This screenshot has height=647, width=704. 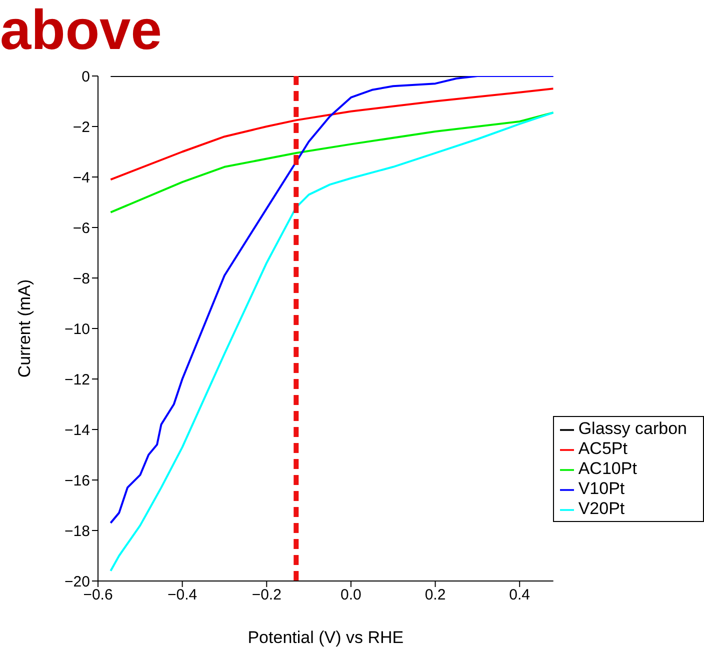 What do you see at coordinates (603, 448) in the screenshot?
I see `legend-label: AC5Pt` at bounding box center [603, 448].